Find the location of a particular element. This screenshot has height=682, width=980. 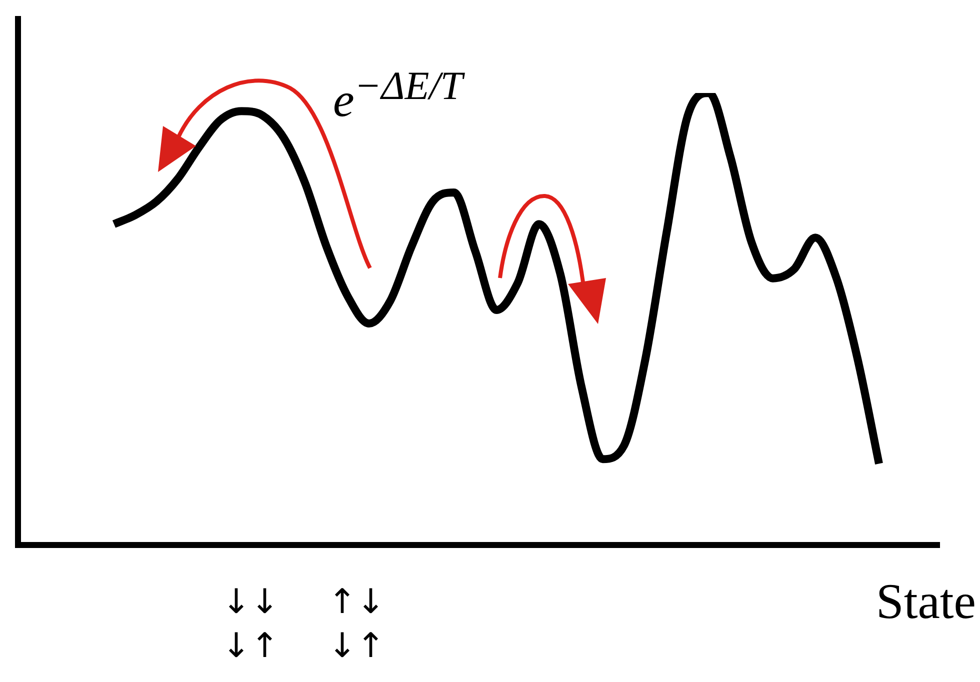

annotation: e$^{−ΔE/T}$ is located at coordinates (398, 95).